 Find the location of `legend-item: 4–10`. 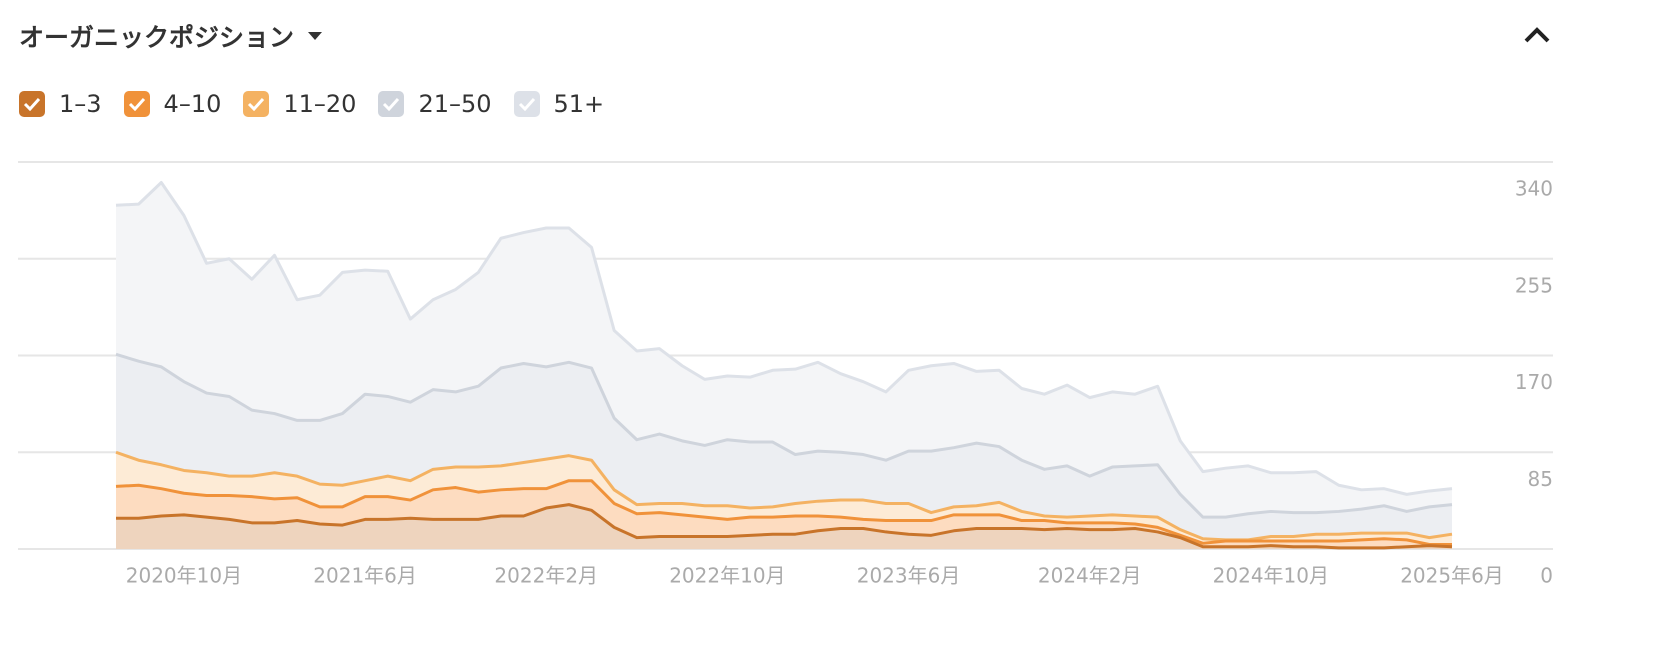

legend-item: 4–10 is located at coordinates (172, 104).